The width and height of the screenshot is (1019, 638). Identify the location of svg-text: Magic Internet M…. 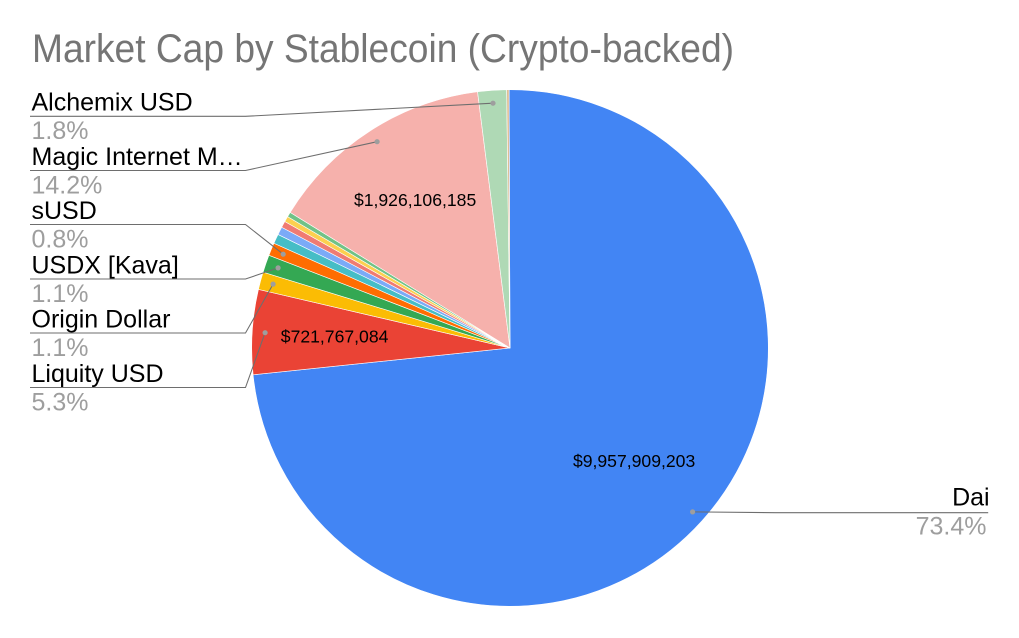
(137, 157).